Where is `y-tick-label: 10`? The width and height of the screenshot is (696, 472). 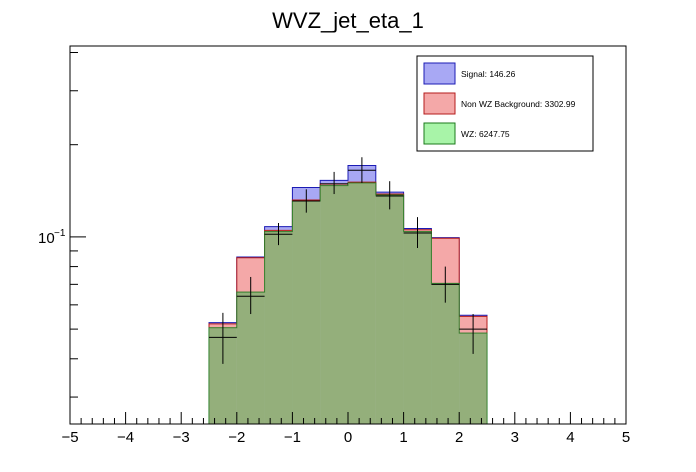
y-tick-label: 10 is located at coordinates (46, 238).